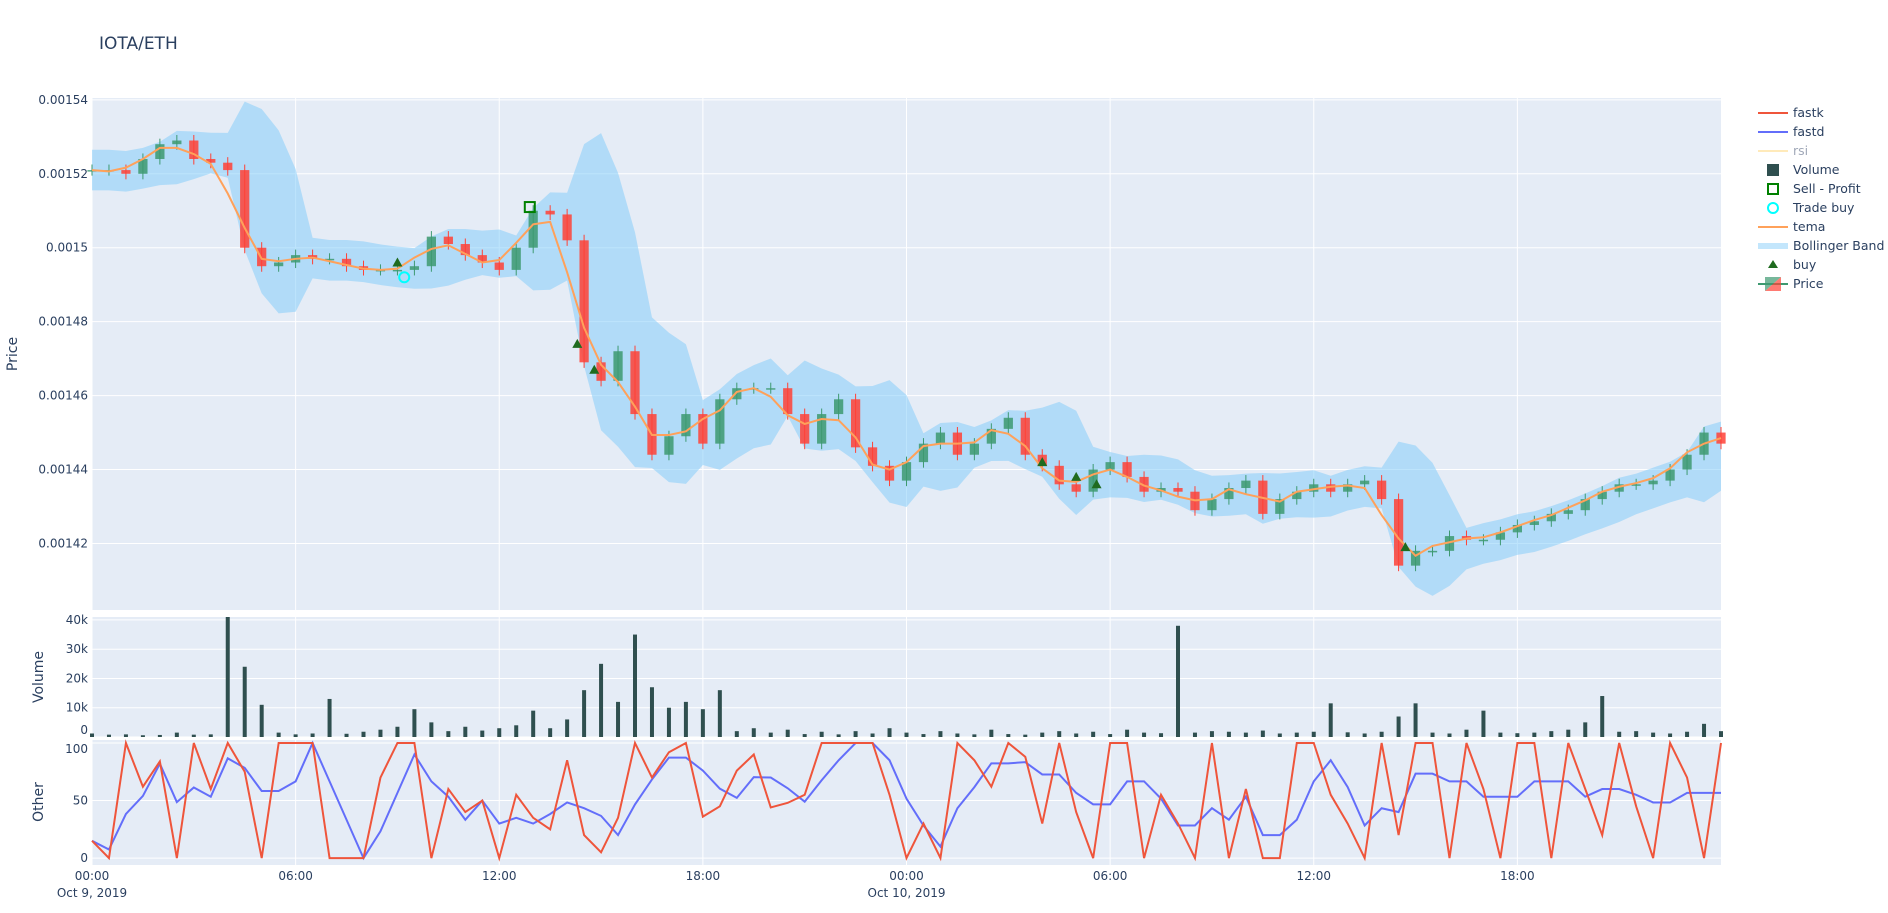  Describe the element at coordinates (1803, 169) in the screenshot. I see `legend-item-volume: Volume` at that location.